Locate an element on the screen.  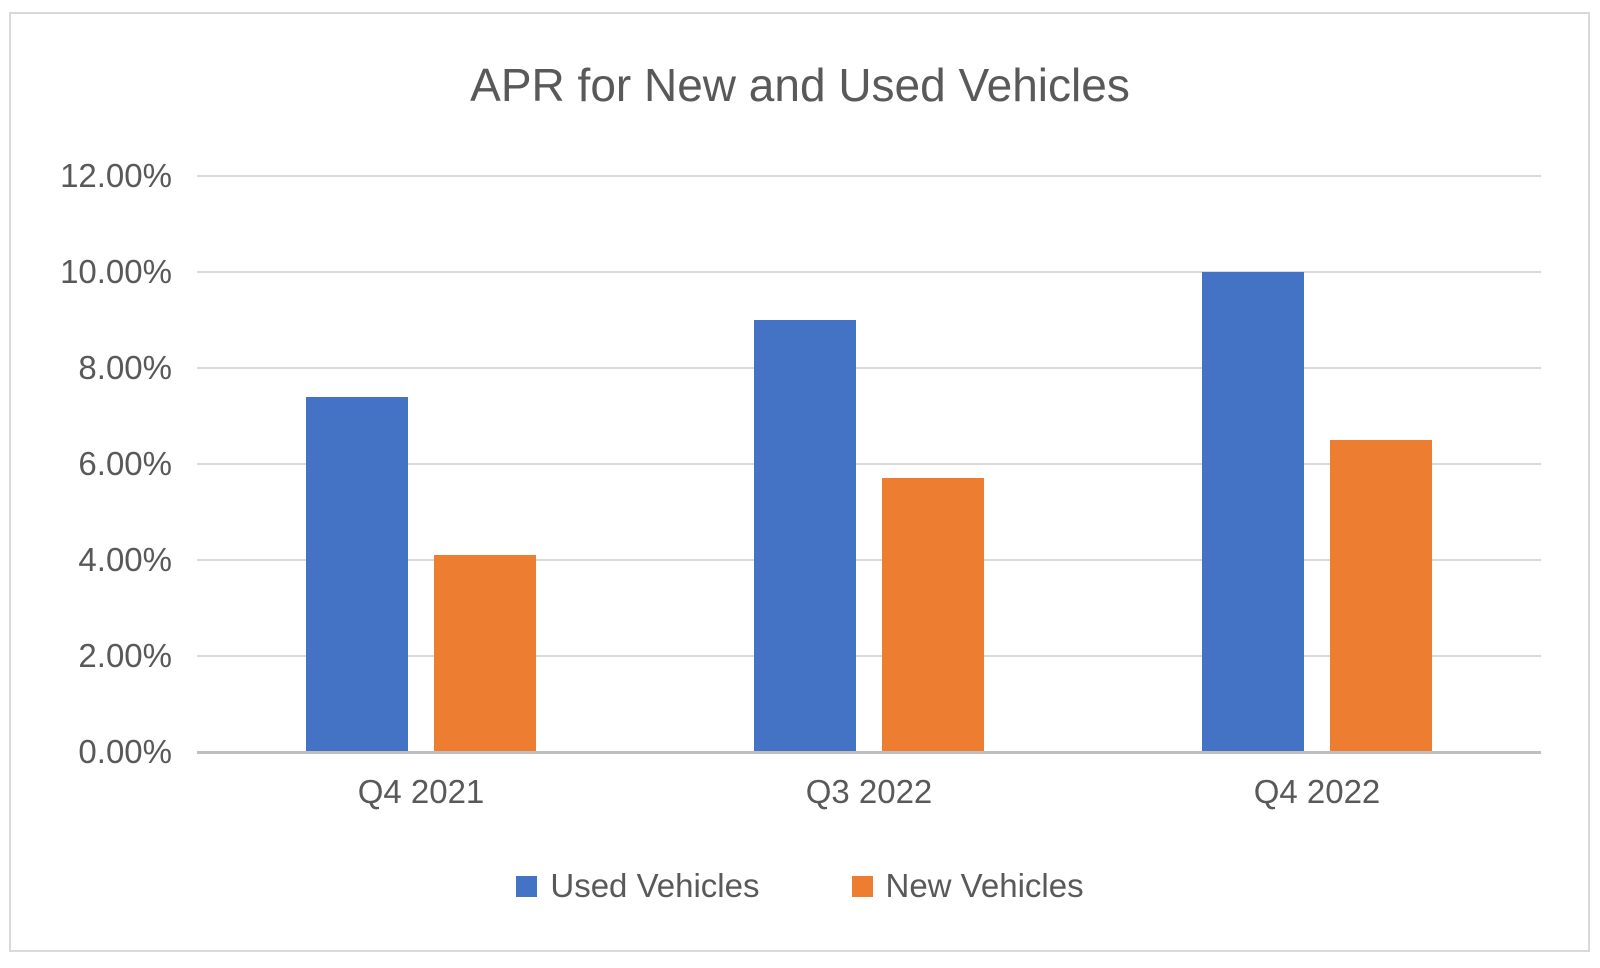
y-axis-tick-label: 10.00% is located at coordinates (116, 271).